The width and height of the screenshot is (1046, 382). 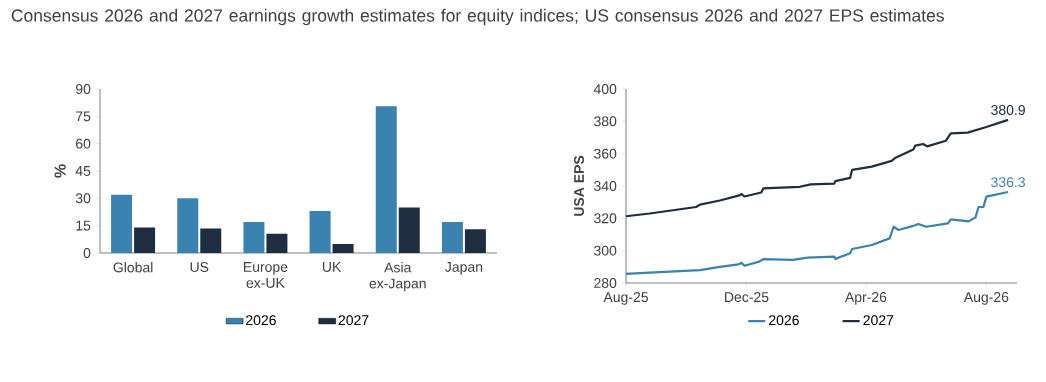 What do you see at coordinates (605, 121) in the screenshot?
I see `y-tick-label: 380` at bounding box center [605, 121].